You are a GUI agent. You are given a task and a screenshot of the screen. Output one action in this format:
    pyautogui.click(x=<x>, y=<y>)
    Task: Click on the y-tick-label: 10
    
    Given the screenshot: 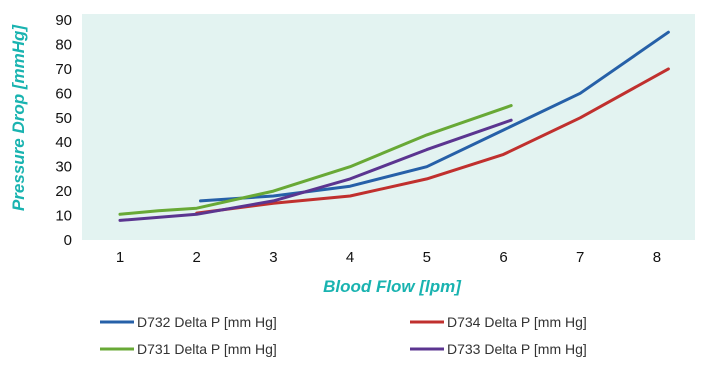 What is the action you would take?
    pyautogui.click(x=63, y=216)
    